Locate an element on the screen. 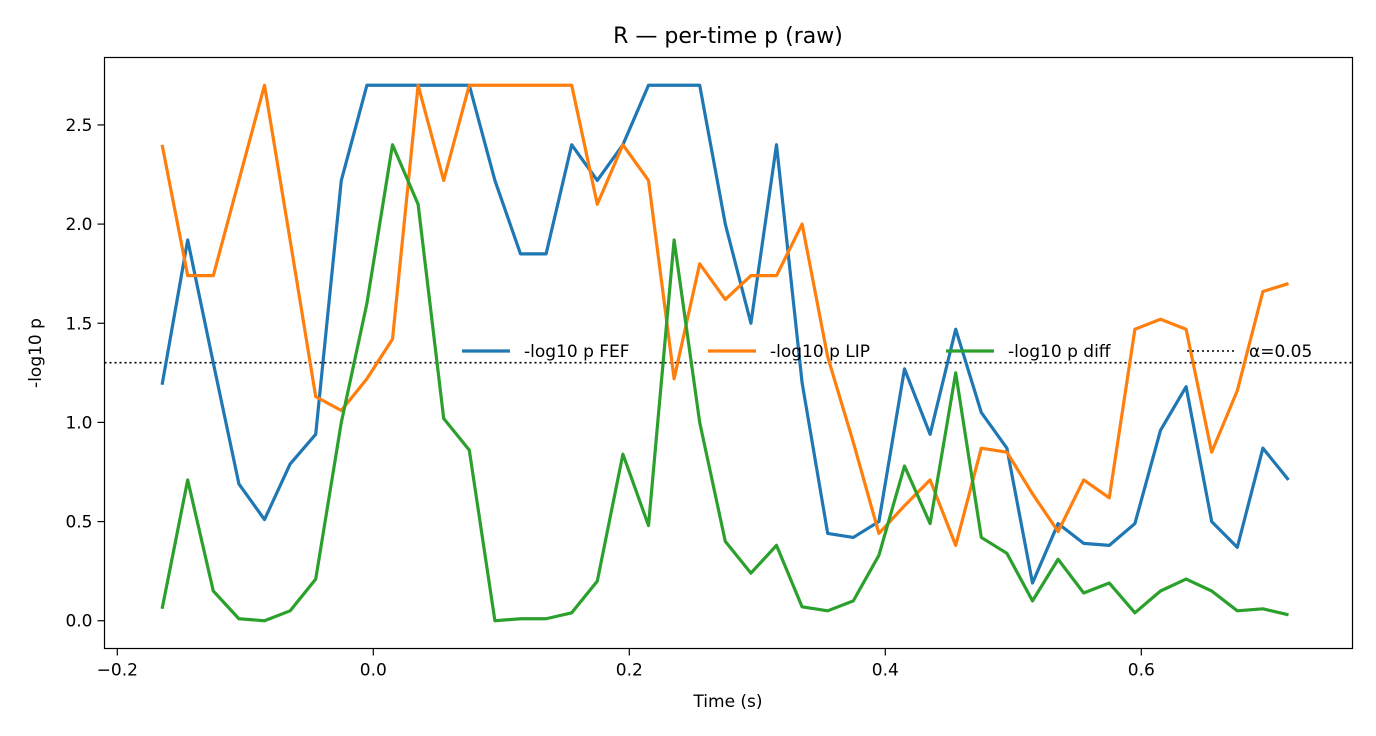 Image resolution: width=1376 pixels, height=736 pixels. y-axis-ticks: 0.0 0.5 1.0 1.5 2.0 2.5 is located at coordinates (85, 374).